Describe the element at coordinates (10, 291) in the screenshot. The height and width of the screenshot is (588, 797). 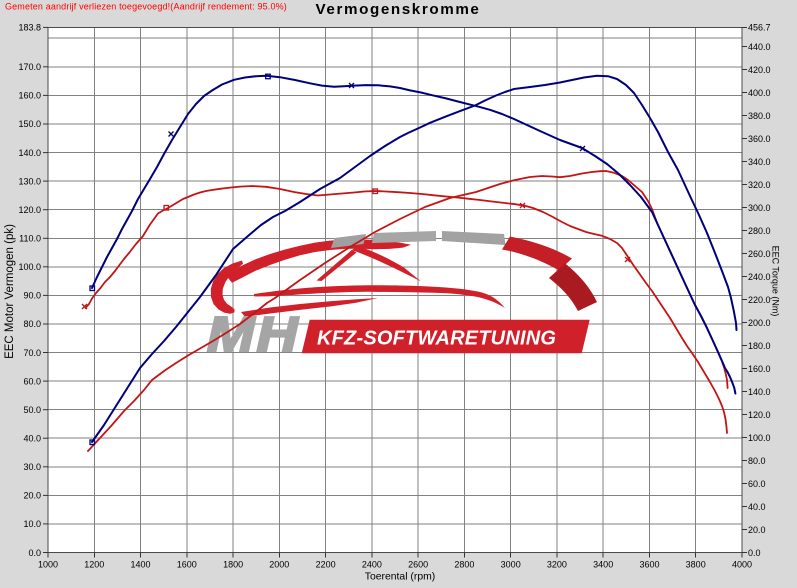
I see `svg-text: EEC Motor Vermogen (pk)` at that location.